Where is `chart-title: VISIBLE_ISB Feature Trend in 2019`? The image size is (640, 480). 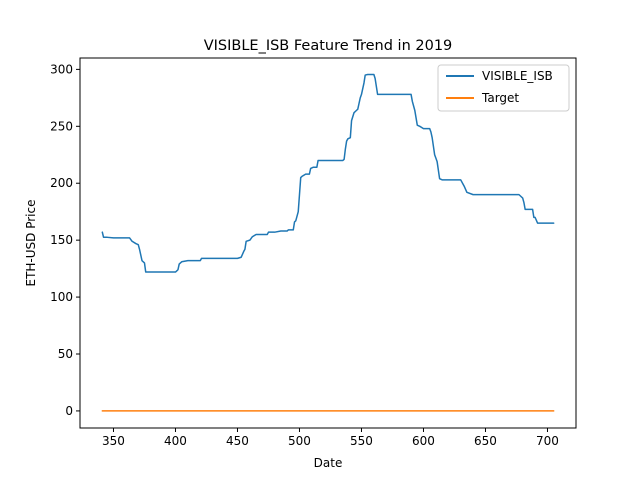 chart-title: VISIBLE_ISB Feature Trend in 2019 is located at coordinates (328, 46).